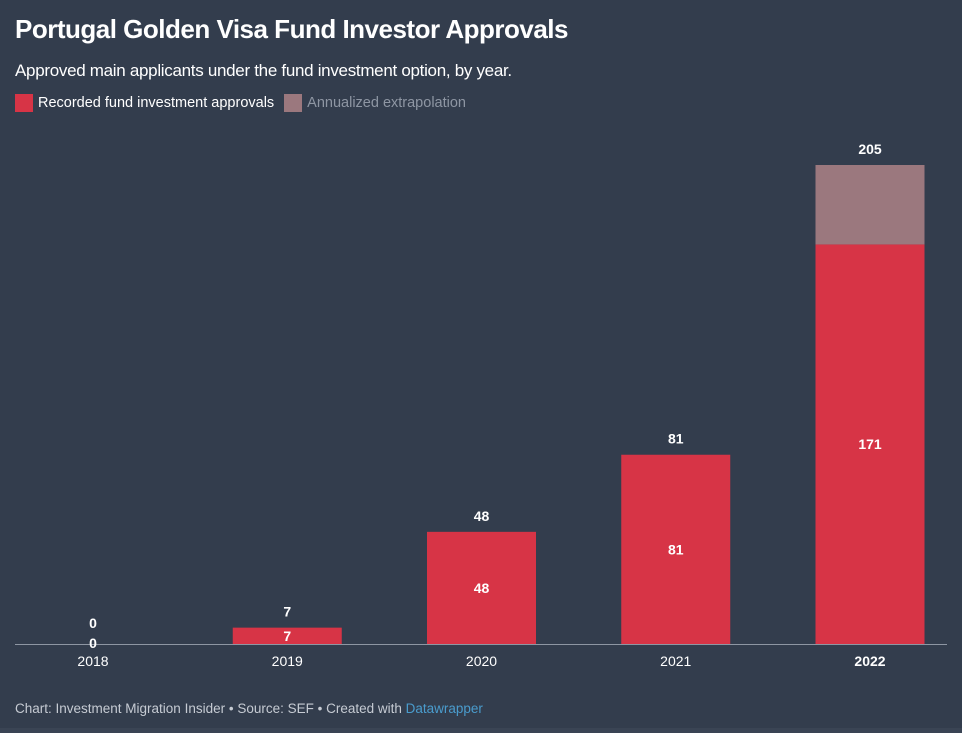  I want to click on bar-total-label-2020: 48, so click(482, 516).